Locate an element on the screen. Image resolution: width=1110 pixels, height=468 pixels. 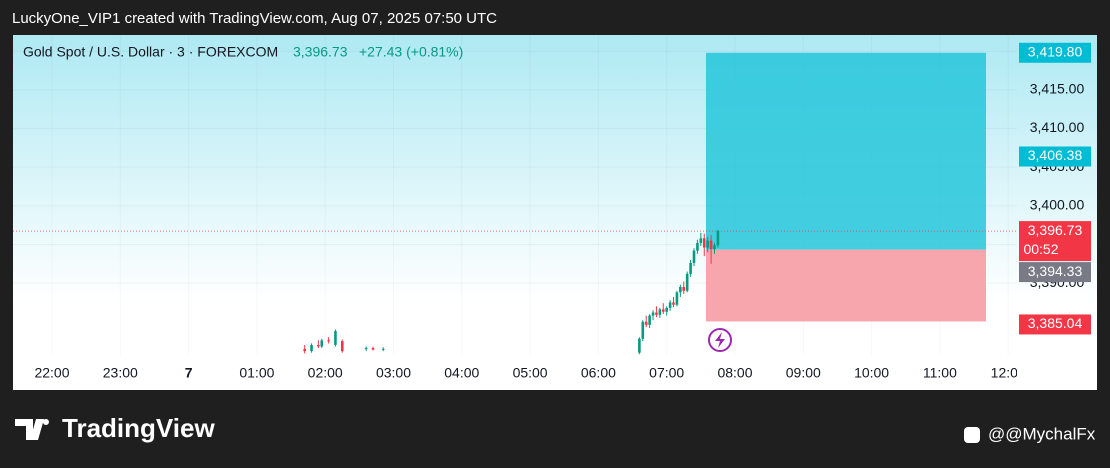
stop-zone is located at coordinates (845, 285).